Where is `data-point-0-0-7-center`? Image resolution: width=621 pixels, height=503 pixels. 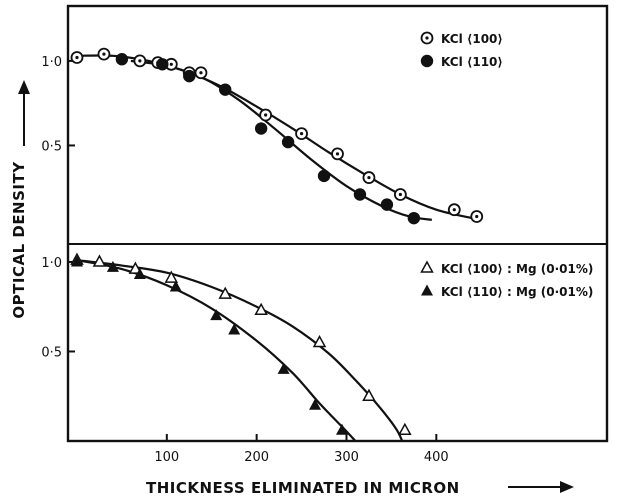
data-point-0-0-7-center is located at coordinates (266, 115).